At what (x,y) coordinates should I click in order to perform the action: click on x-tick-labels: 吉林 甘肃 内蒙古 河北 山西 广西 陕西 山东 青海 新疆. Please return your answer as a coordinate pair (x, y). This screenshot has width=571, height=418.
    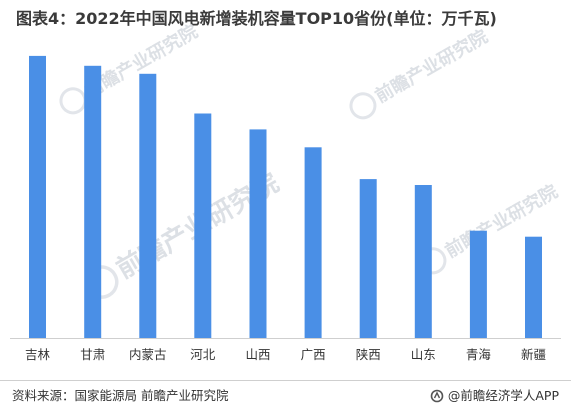
    Looking at the image, I should click on (285, 354).